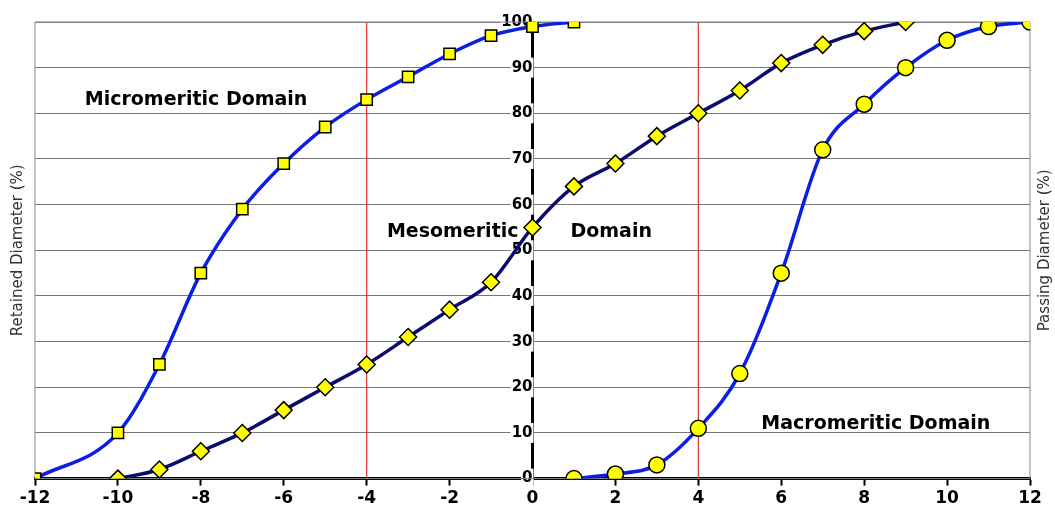 The image size is (1055, 516). Describe the element at coordinates (201, 497) in the screenshot. I see `x-tick-label: -8` at that location.